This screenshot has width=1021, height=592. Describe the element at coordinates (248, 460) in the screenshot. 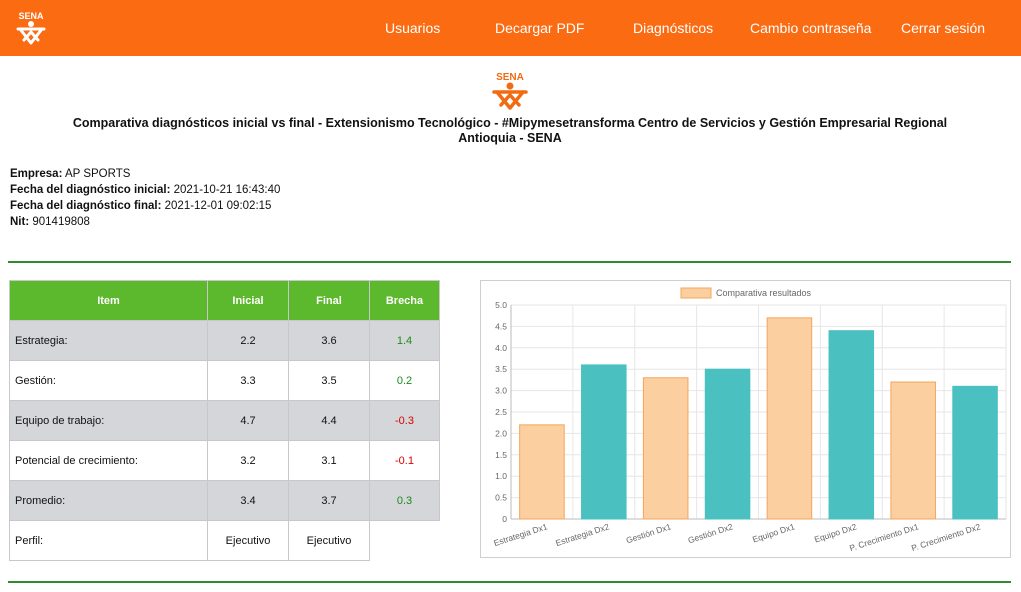

I see `row-inicial: 3.2` at that location.